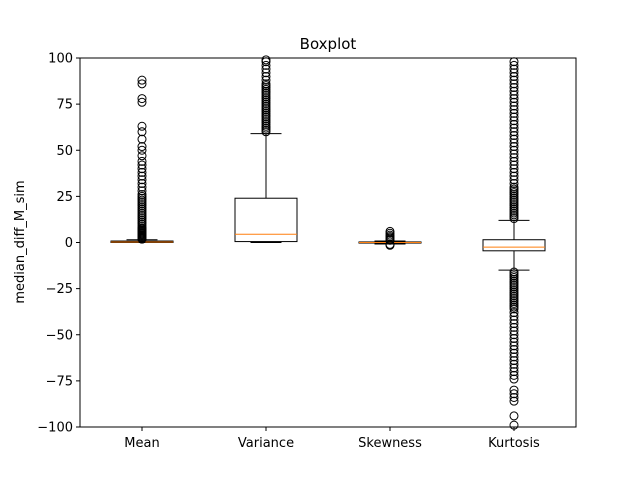 The height and width of the screenshot is (480, 640). Describe the element at coordinates (390, 443) in the screenshot. I see `x-tick-label-skewness: Skewness` at that location.